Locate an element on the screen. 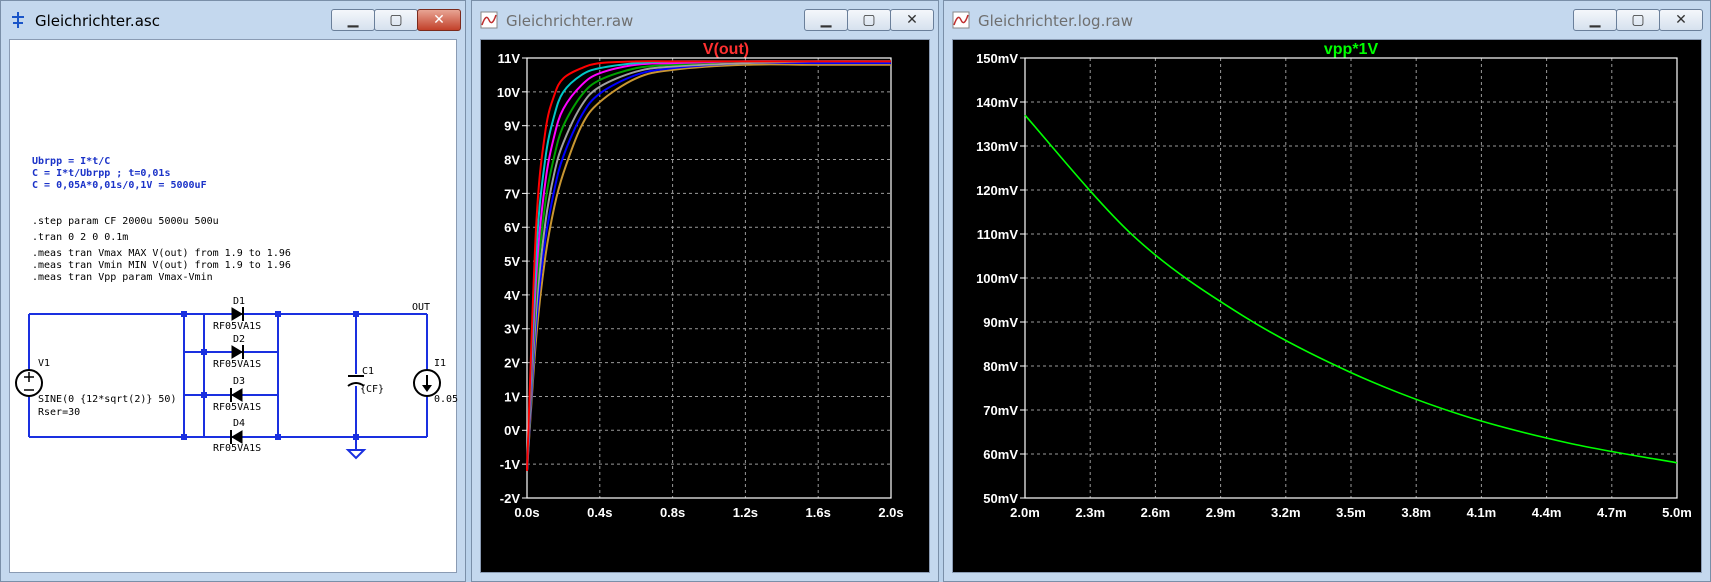 The height and width of the screenshot is (582, 1711). log-y-tick-label: 110mV is located at coordinates (998, 234).